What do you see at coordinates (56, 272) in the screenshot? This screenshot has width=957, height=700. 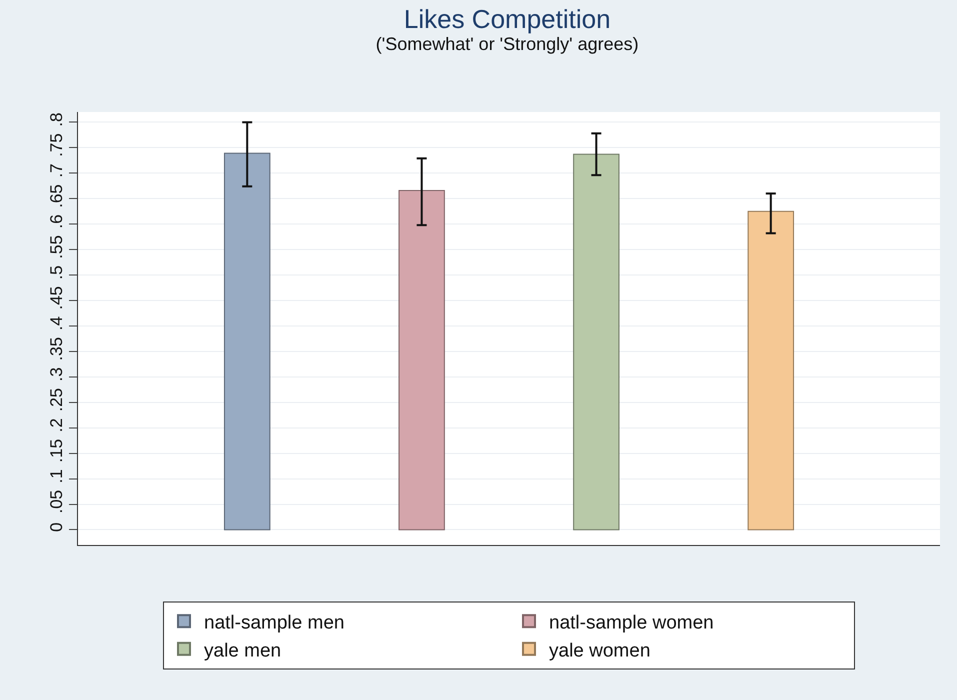 I see `y-tick-label: .5` at bounding box center [56, 272].